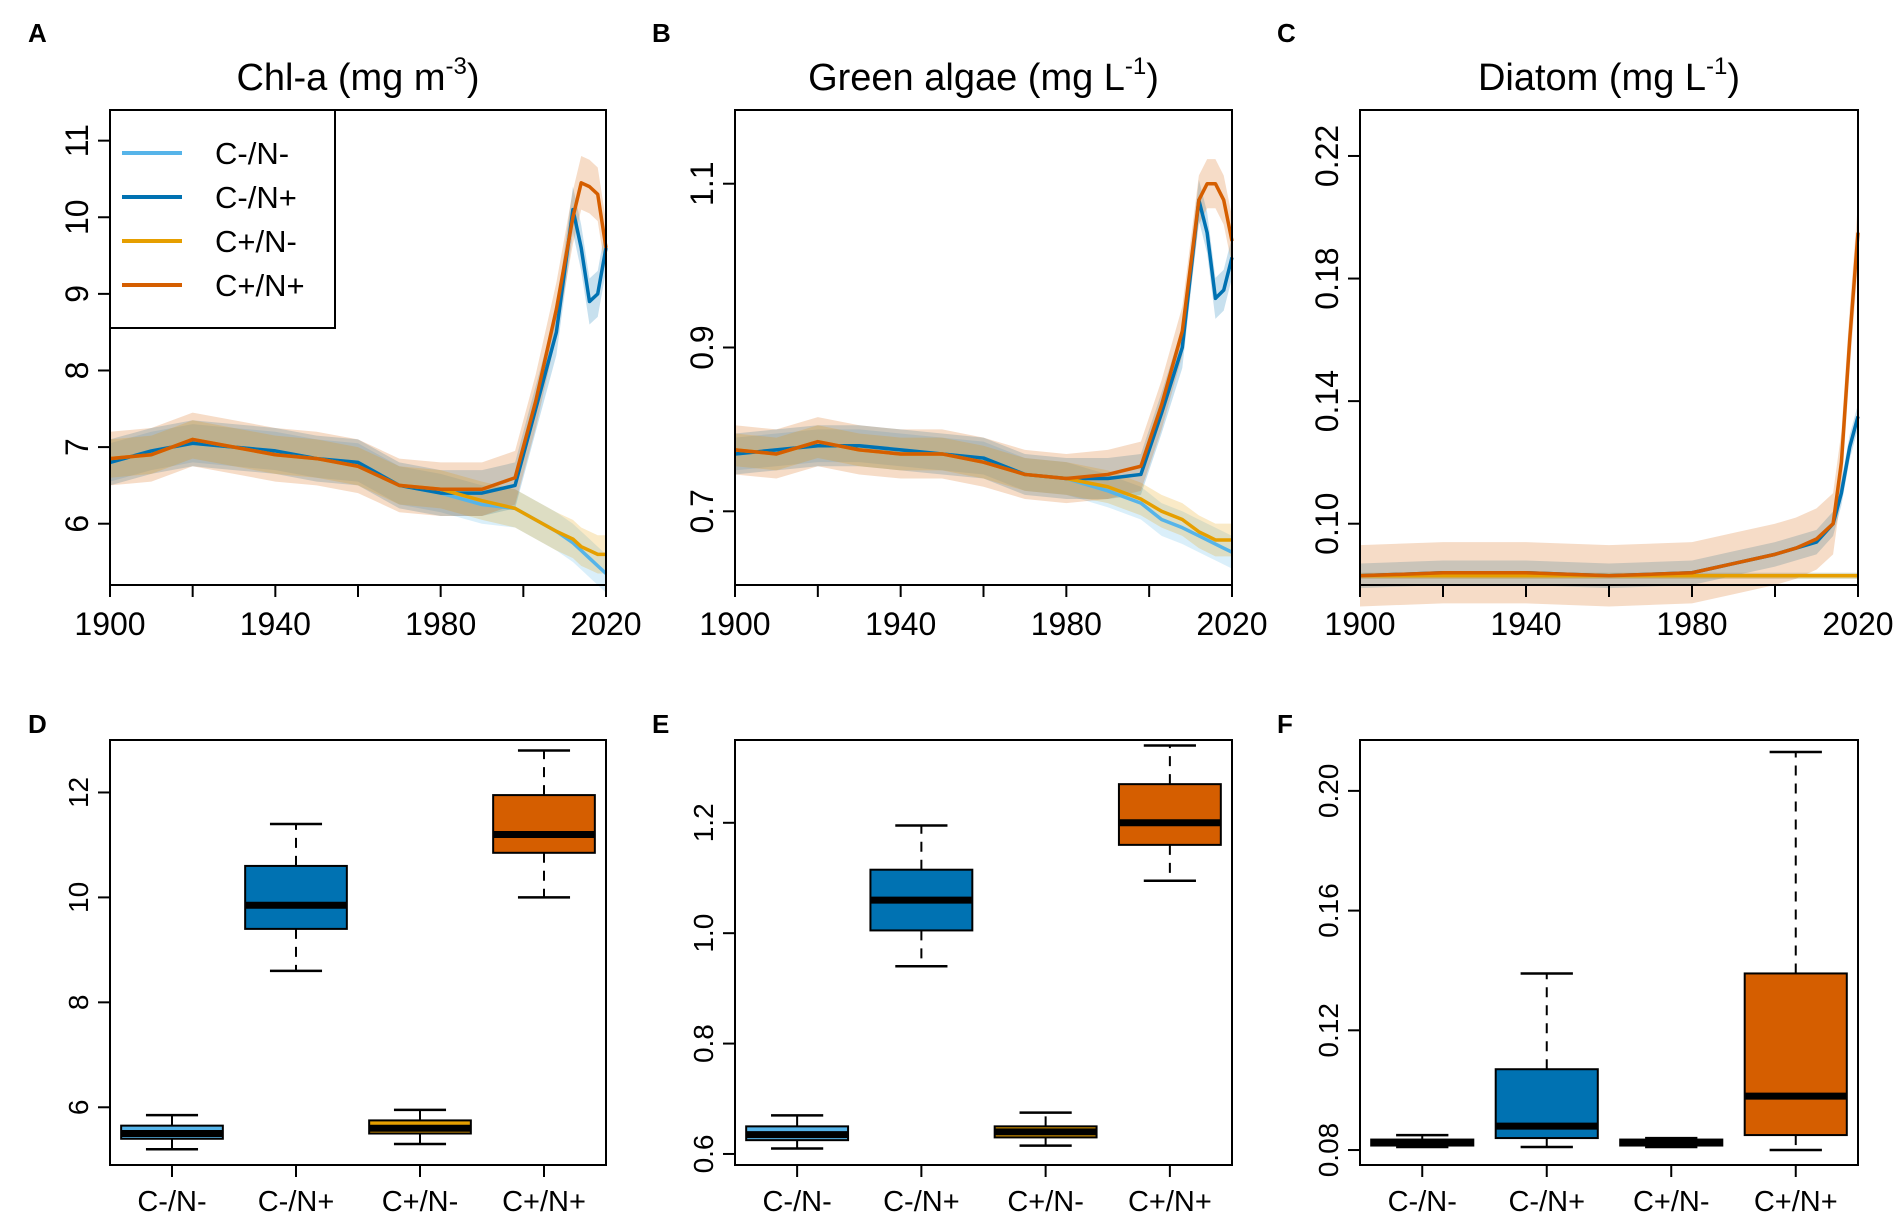 Image resolution: width=1904 pixels, height=1217 pixels. Describe the element at coordinates (260, 285) in the screenshot. I see `legend-label: C+/N+` at that location.